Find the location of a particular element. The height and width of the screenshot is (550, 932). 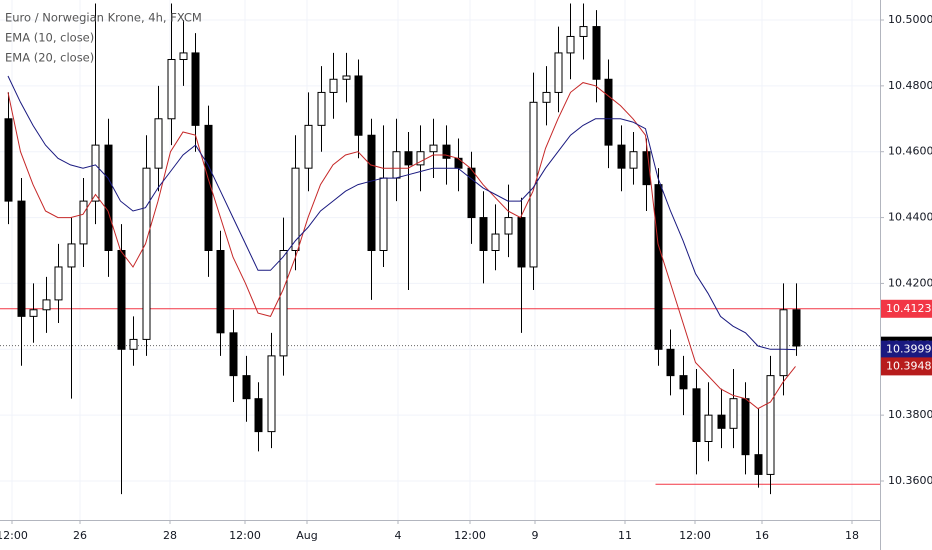

x-tick-label: Aug is located at coordinates (306, 535).